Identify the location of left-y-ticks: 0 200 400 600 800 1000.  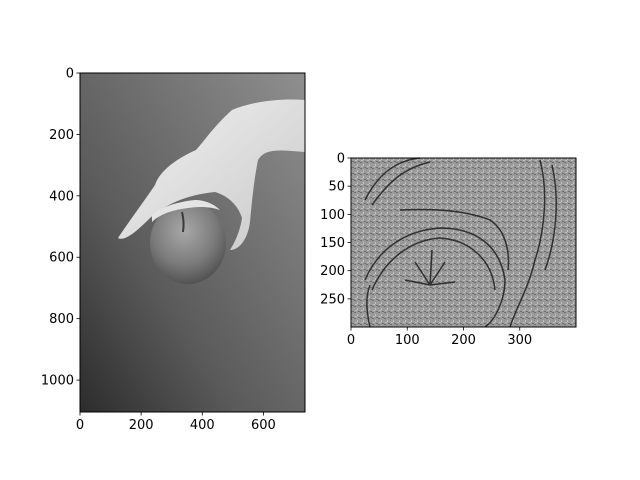
(60, 228).